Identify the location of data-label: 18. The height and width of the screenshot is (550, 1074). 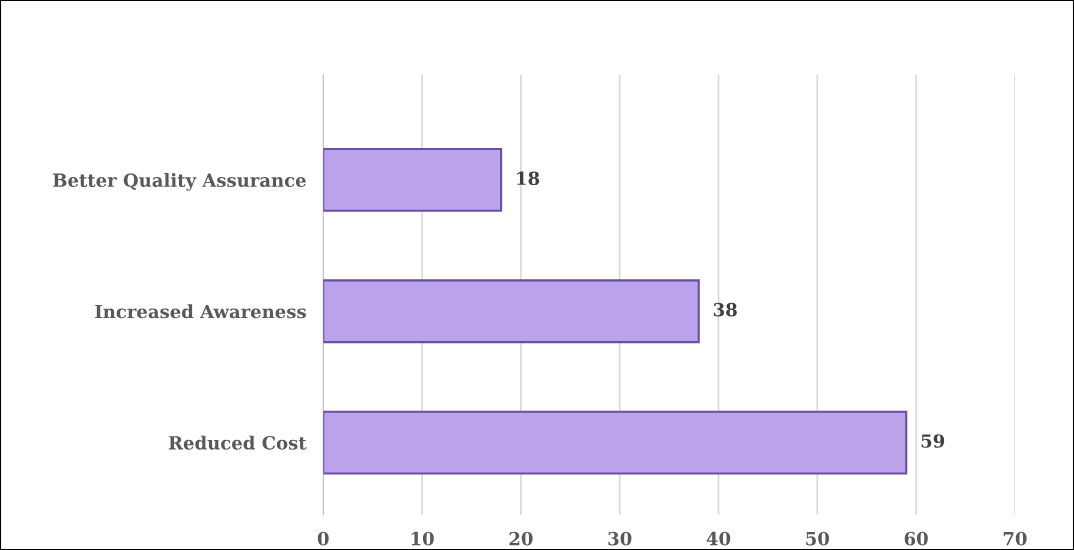
(528, 178).